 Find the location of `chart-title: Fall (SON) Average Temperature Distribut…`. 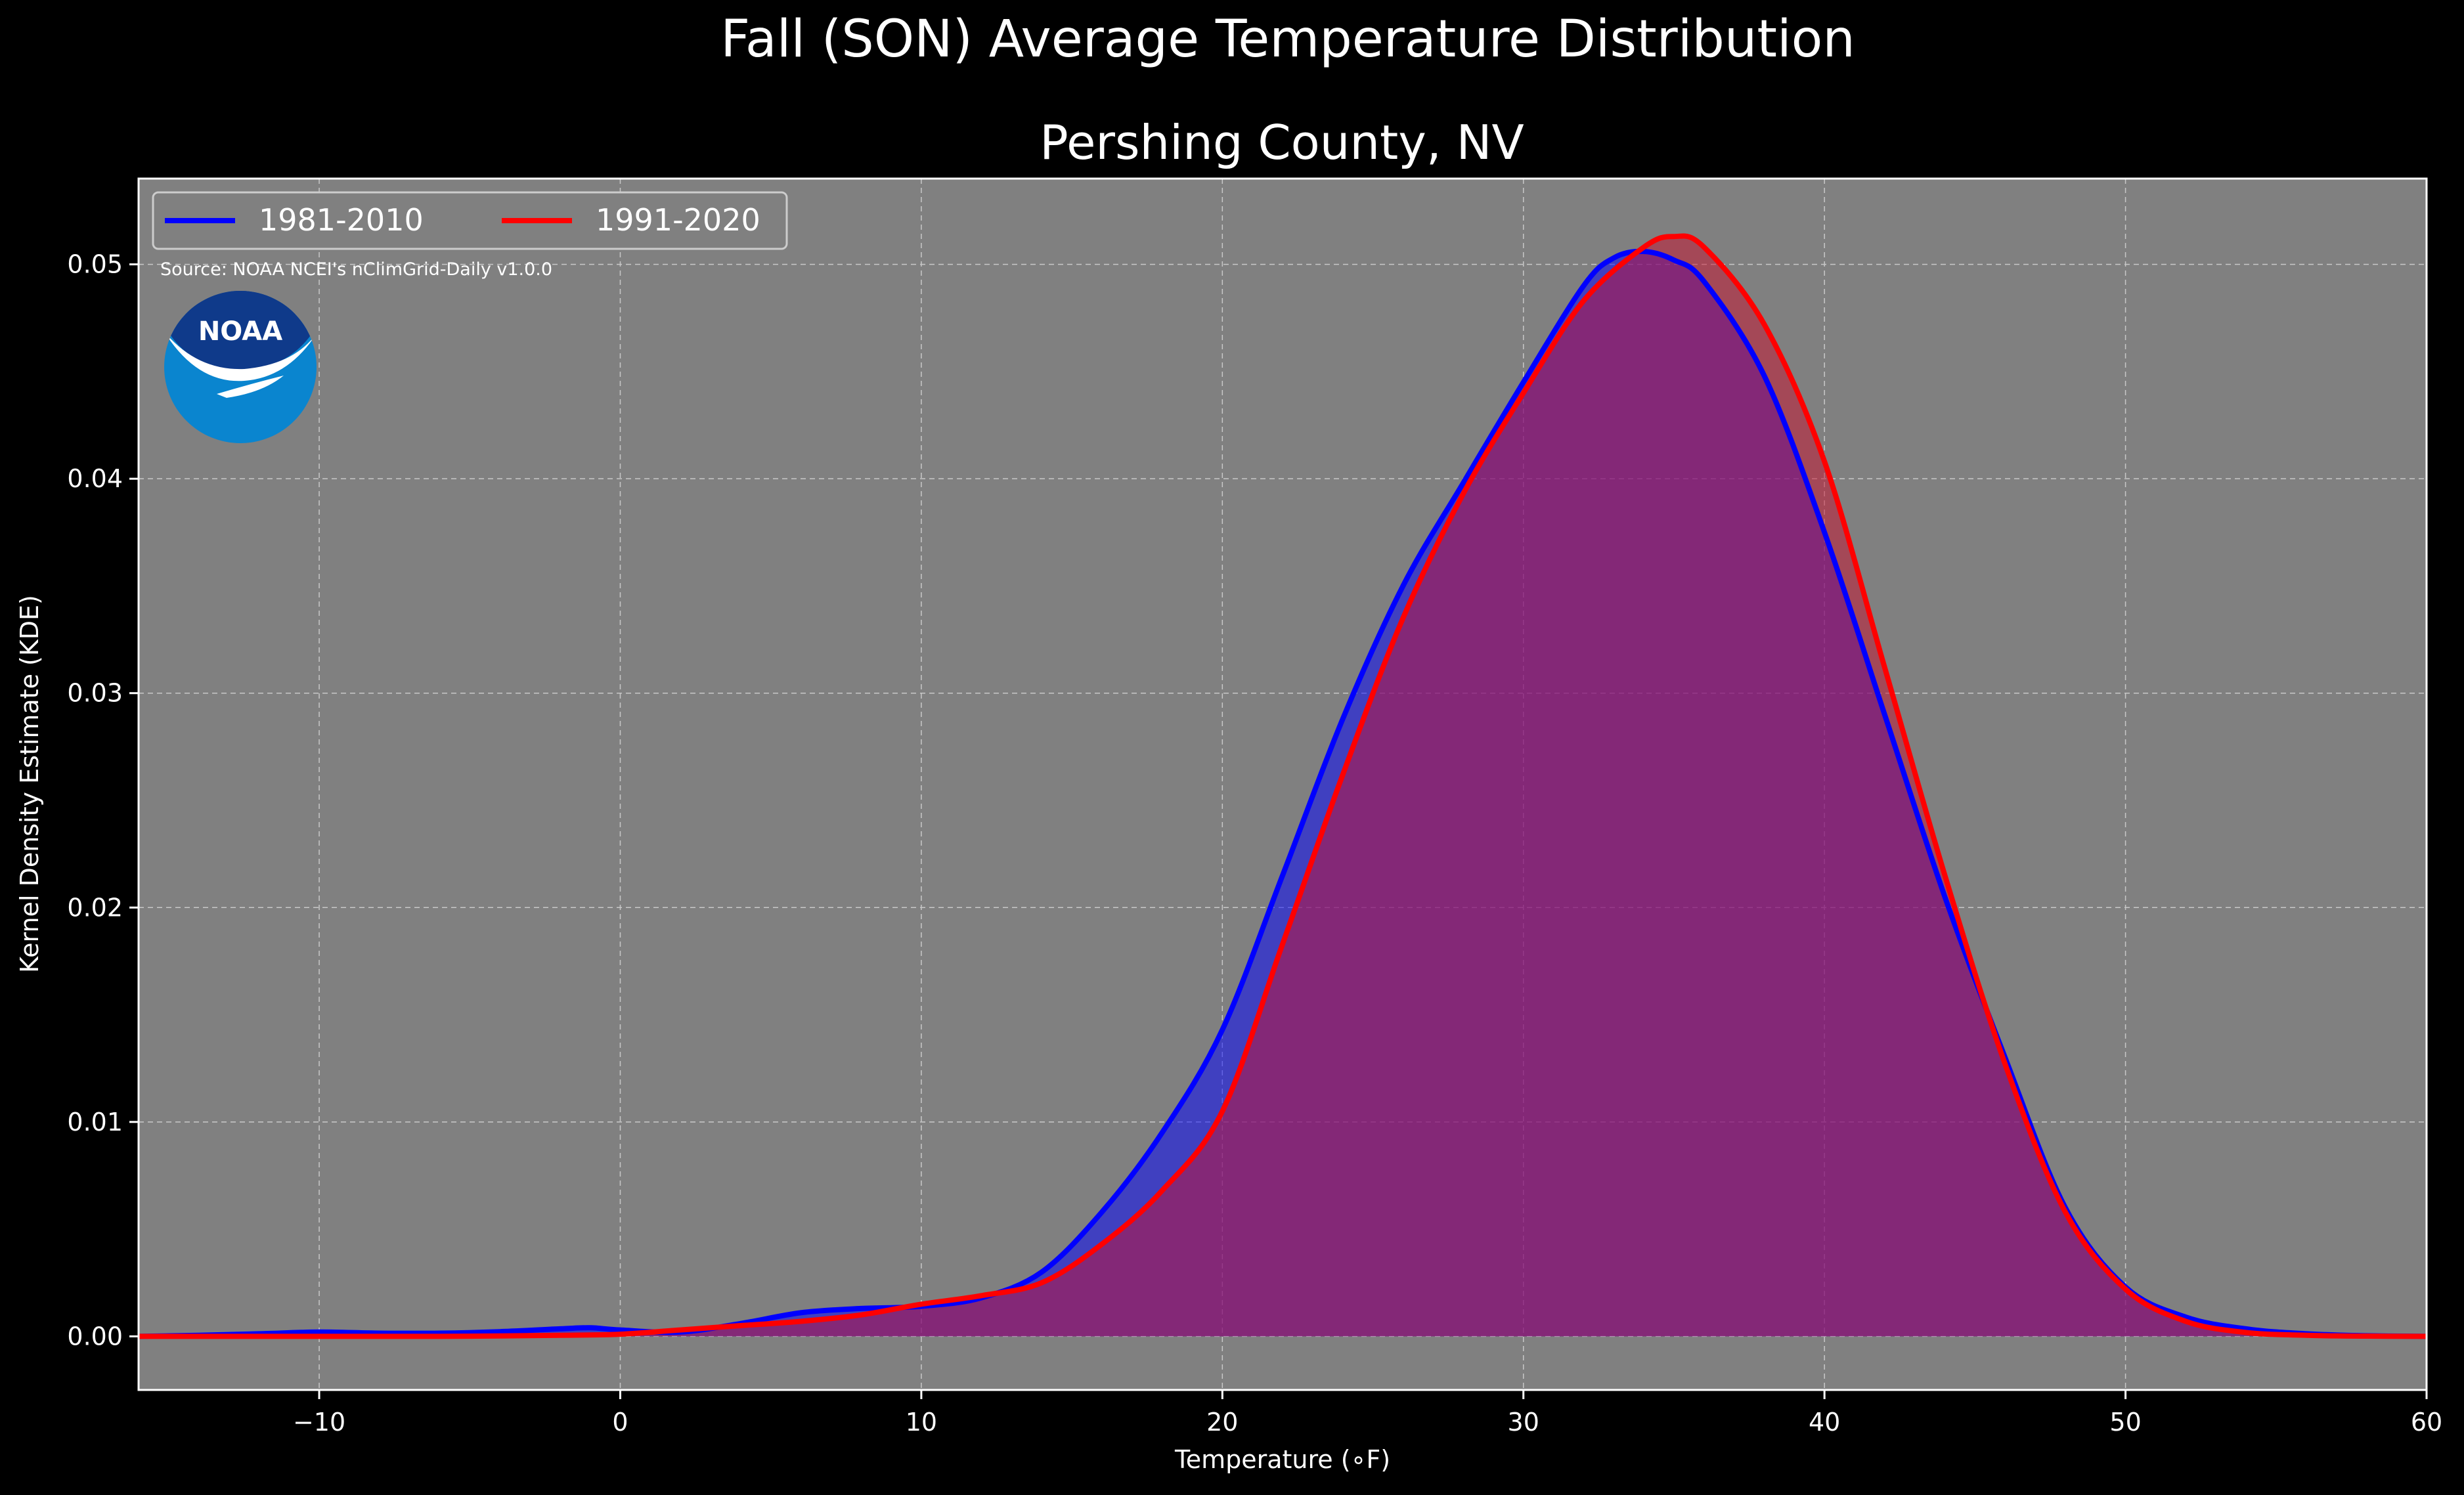

chart-title: Fall (SON) Average Temperature Distribut… is located at coordinates (1287, 39).